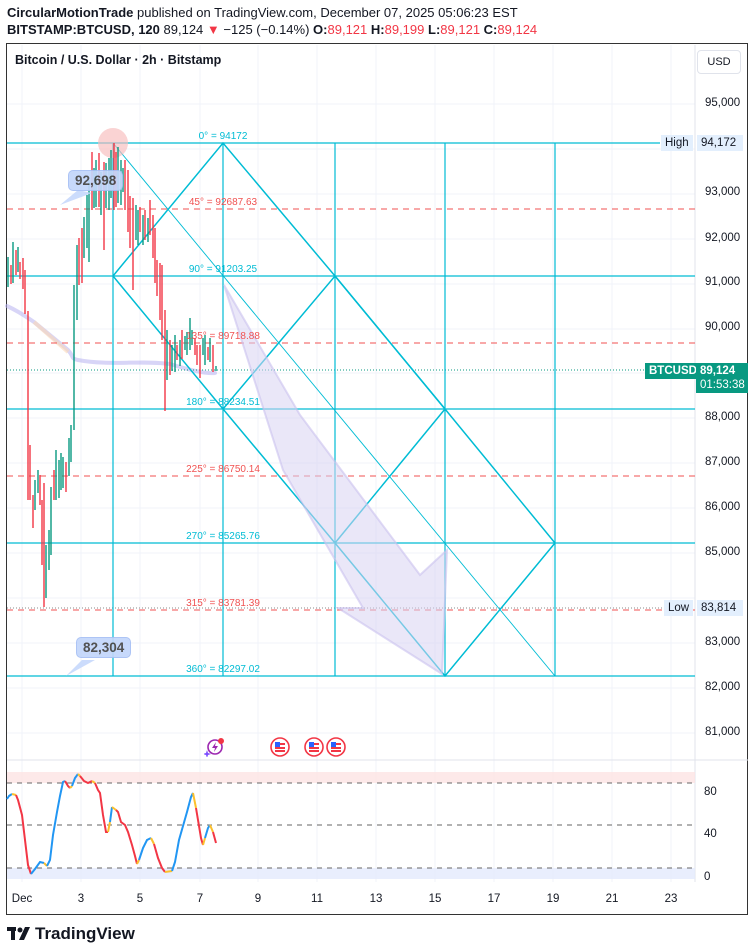  I want to click on high-tag-value: 94,172, so click(720, 143).